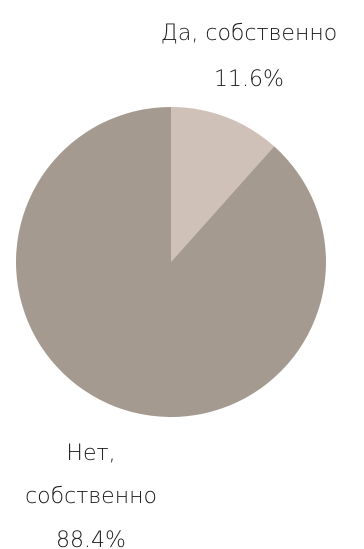  I want to click on slice-1-label-line-1: собственно, so click(91, 496).